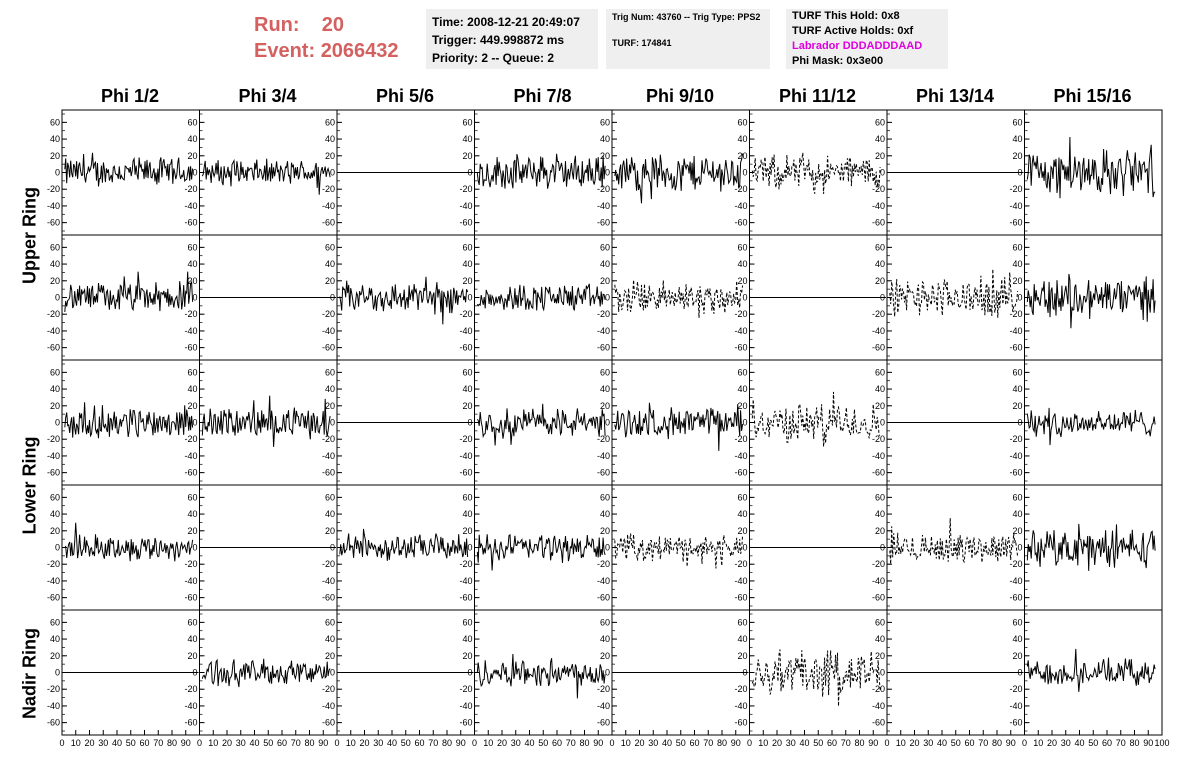 The width and height of the screenshot is (1196, 773). What do you see at coordinates (326, 38) in the screenshot?
I see `run-event-block: Run: 20 Event: 2066432` at bounding box center [326, 38].